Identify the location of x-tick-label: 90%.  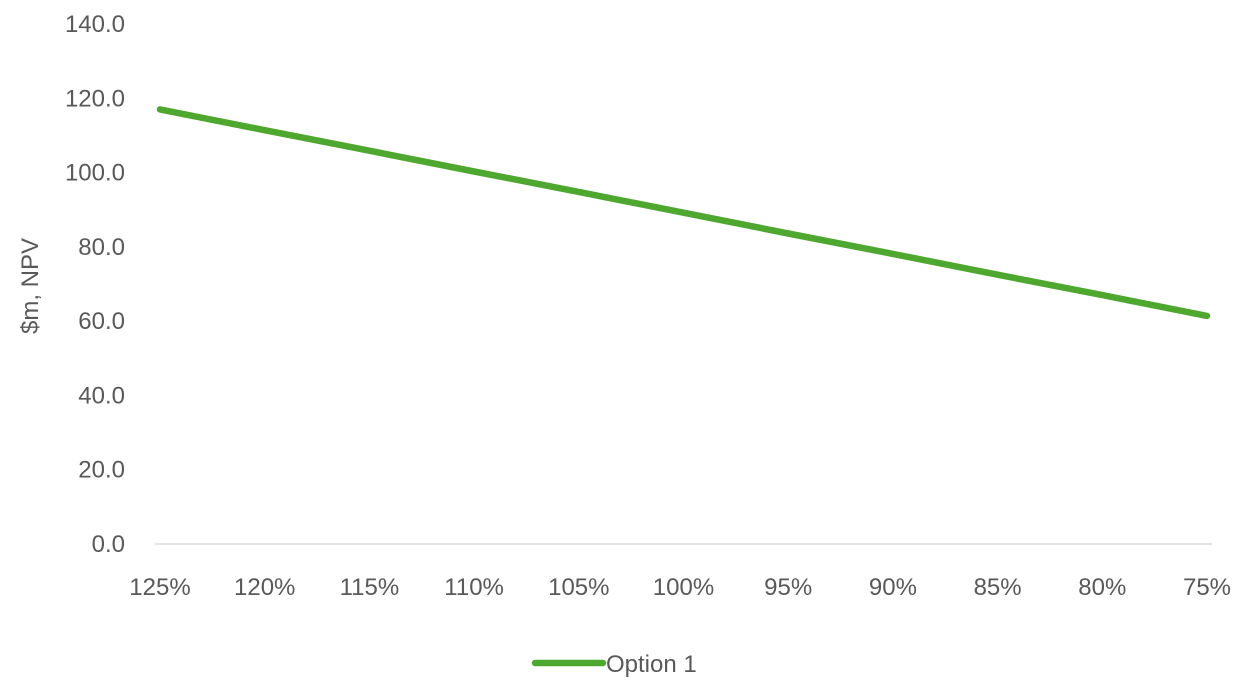
(893, 587).